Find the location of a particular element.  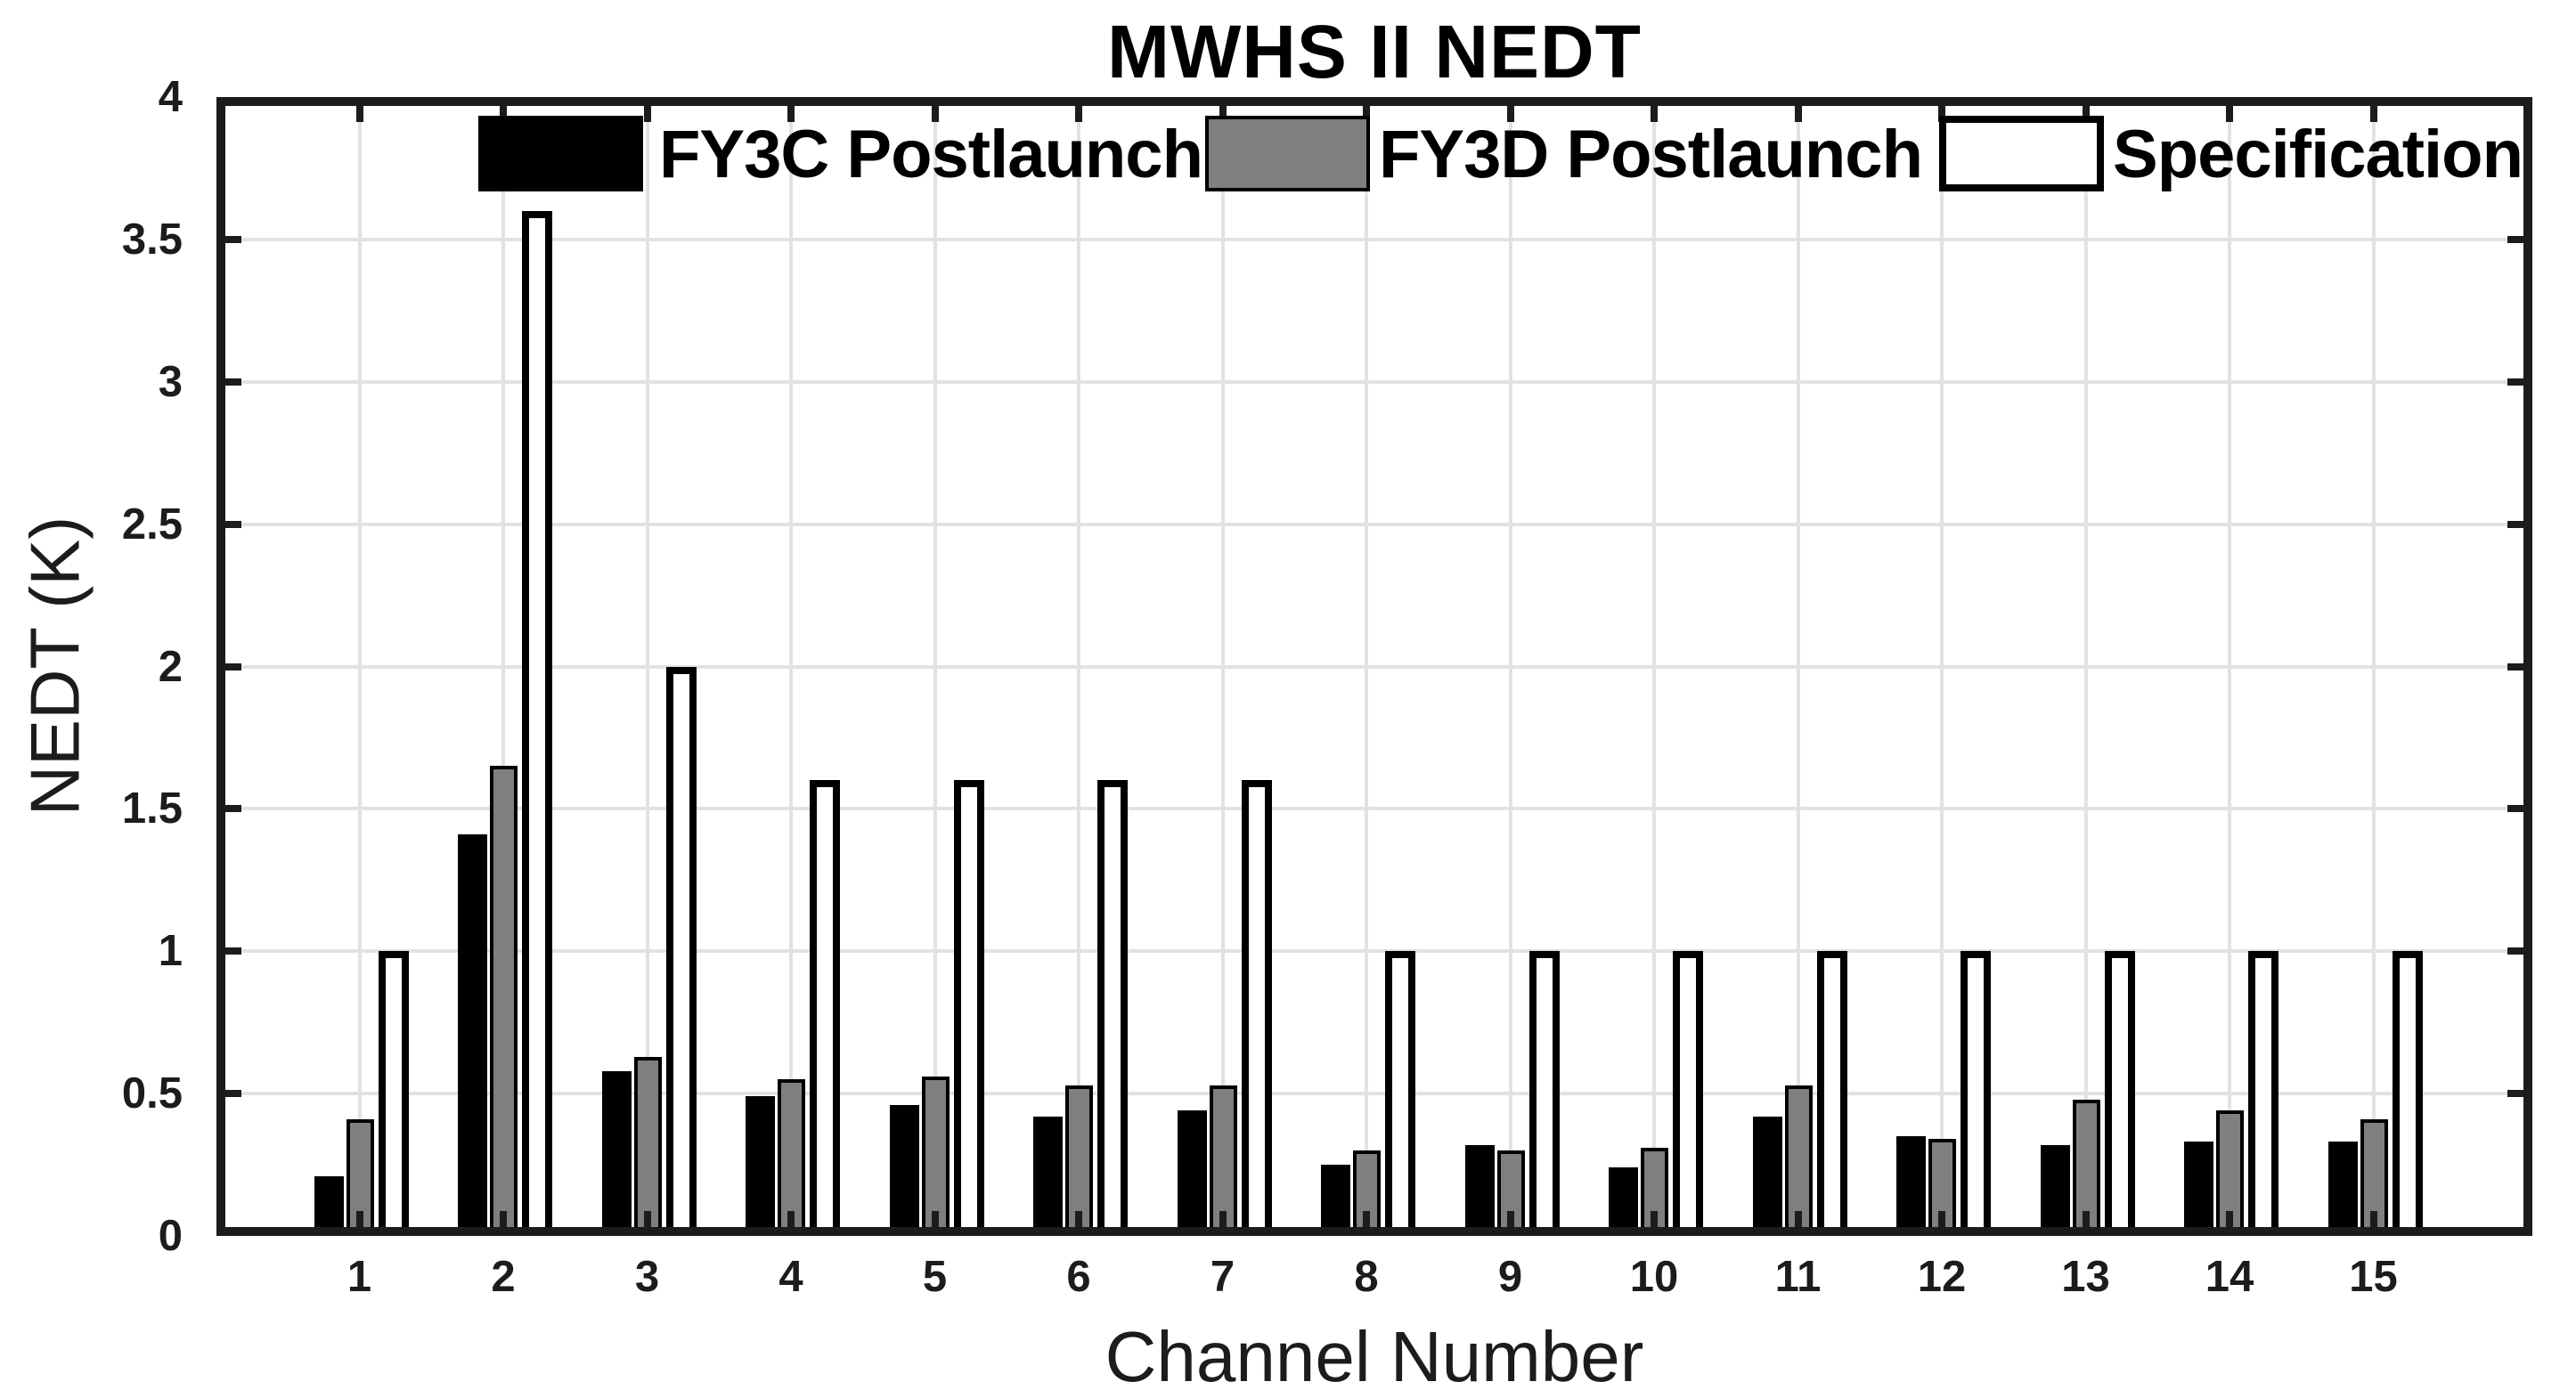

bar-spec-ch6 is located at coordinates (1112, 1008).